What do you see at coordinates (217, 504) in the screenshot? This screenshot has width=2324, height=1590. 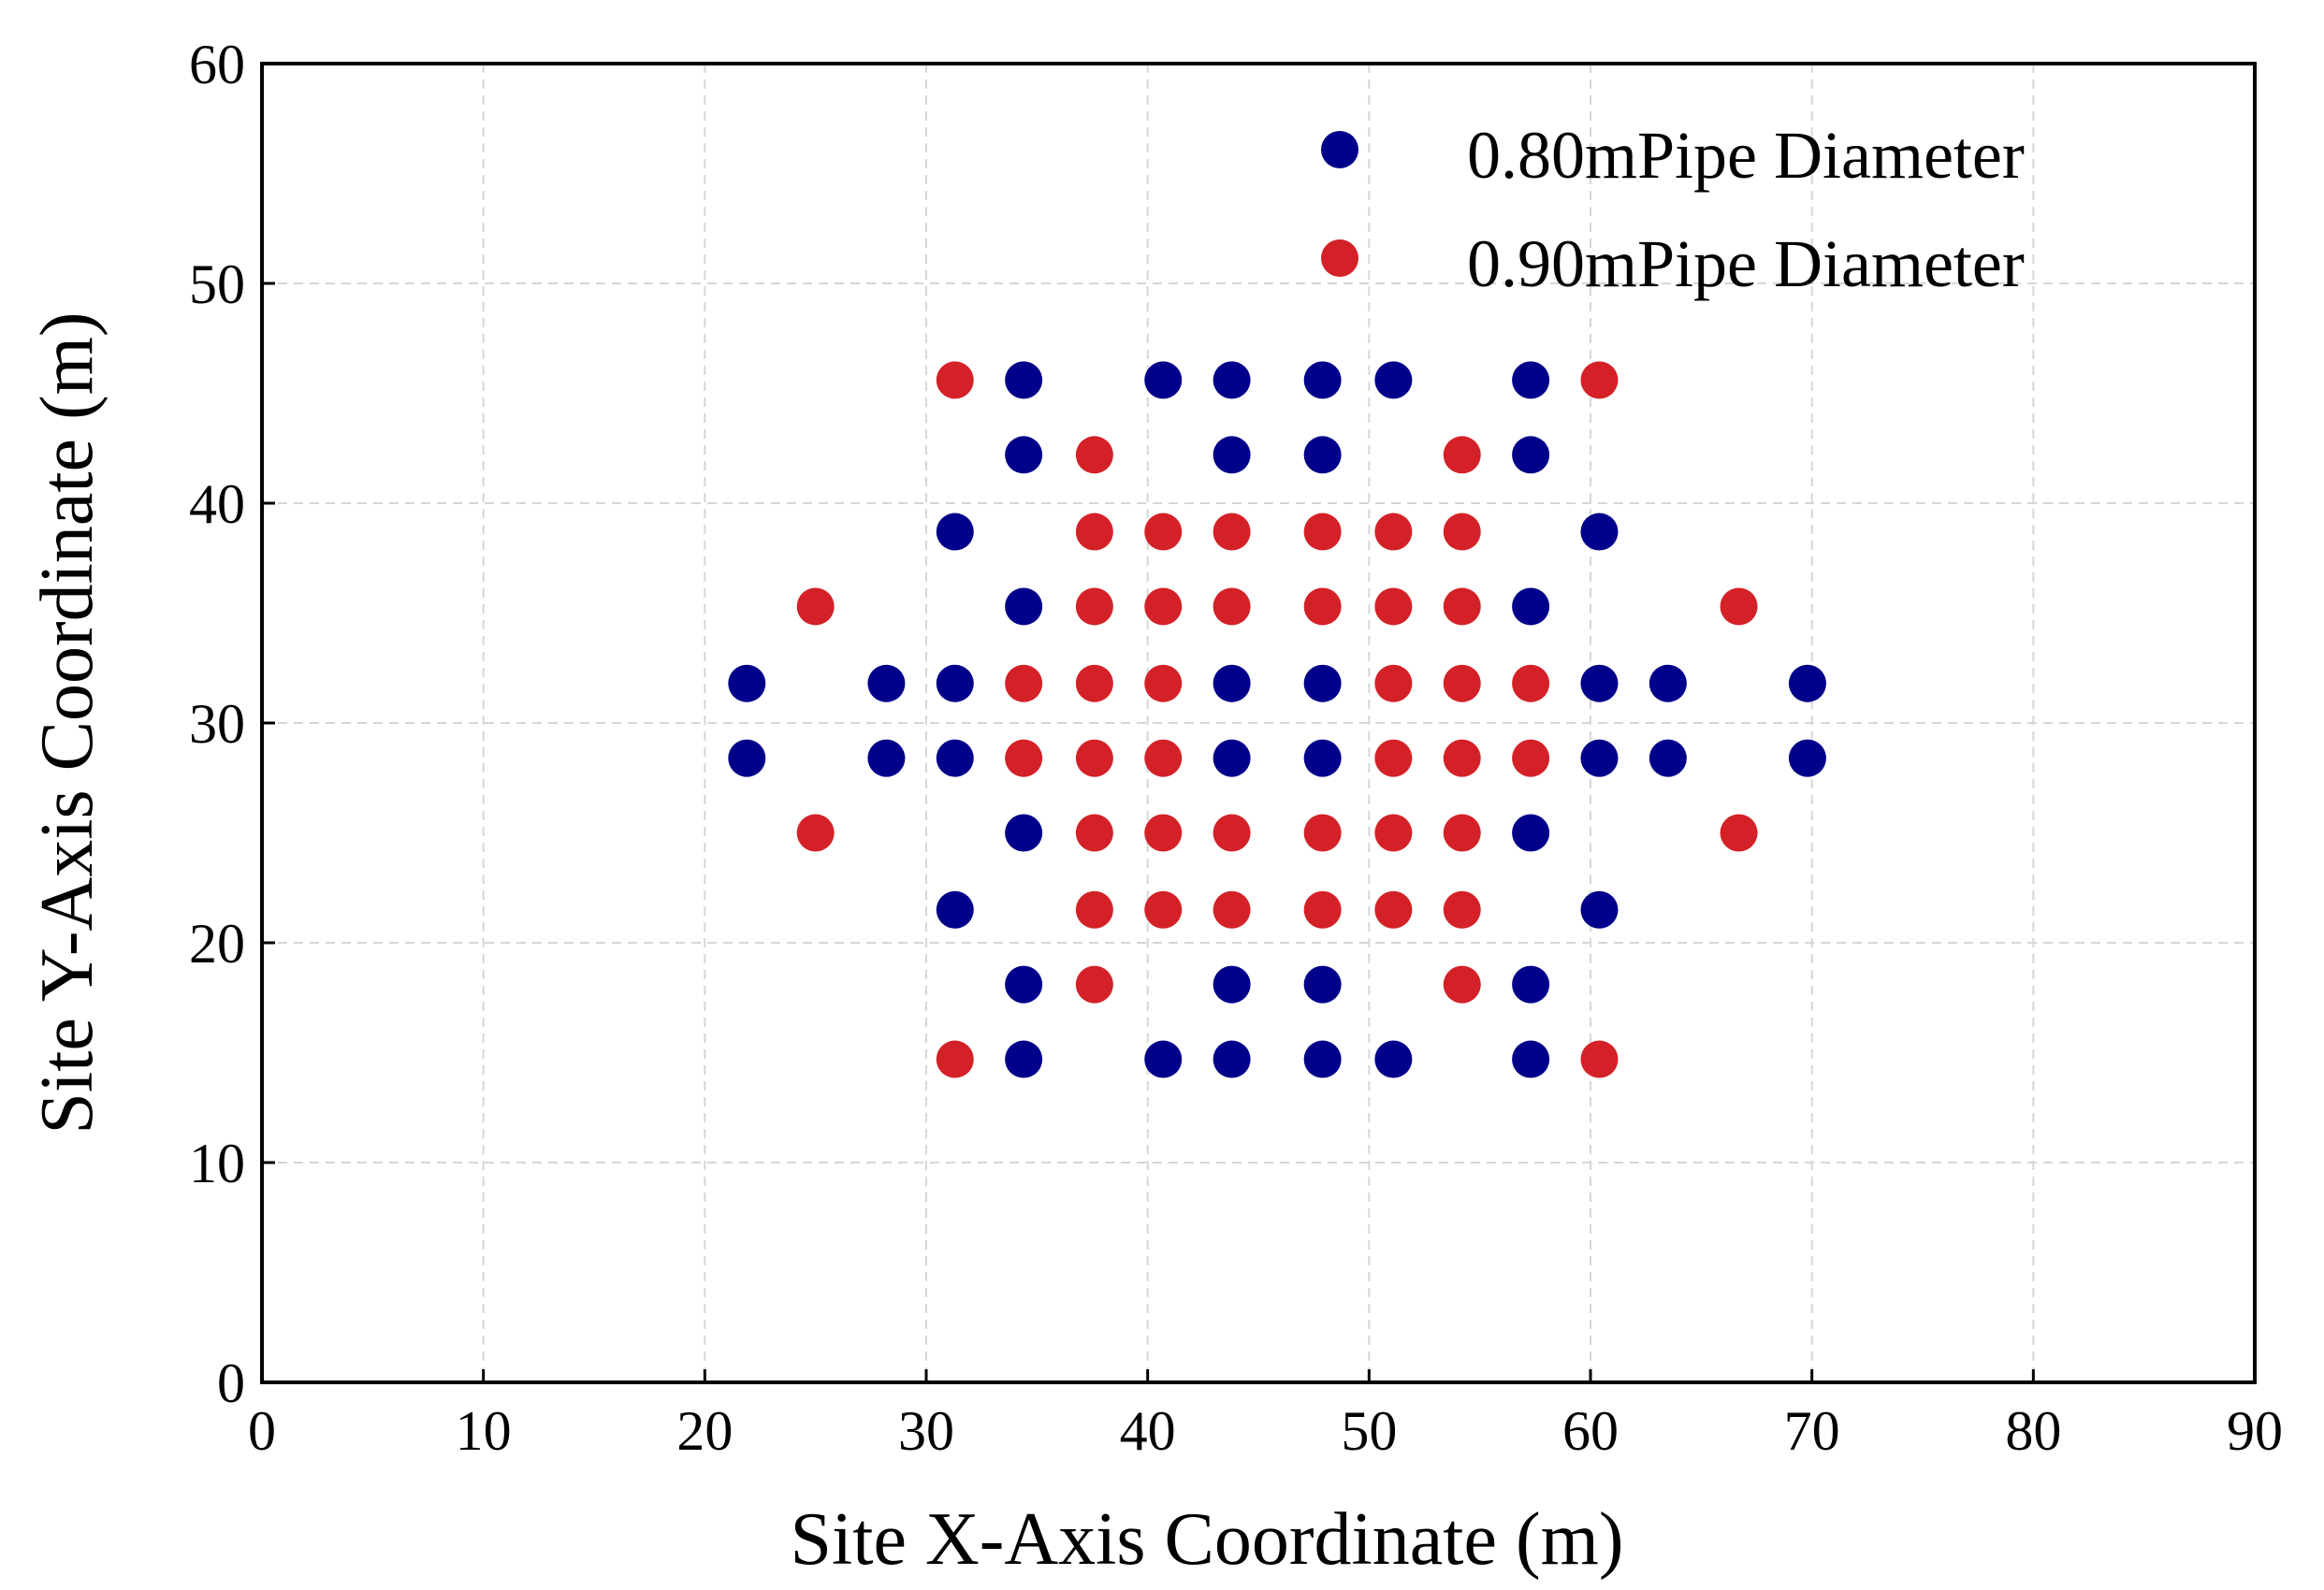 I see `y-tick-label: 40` at bounding box center [217, 504].